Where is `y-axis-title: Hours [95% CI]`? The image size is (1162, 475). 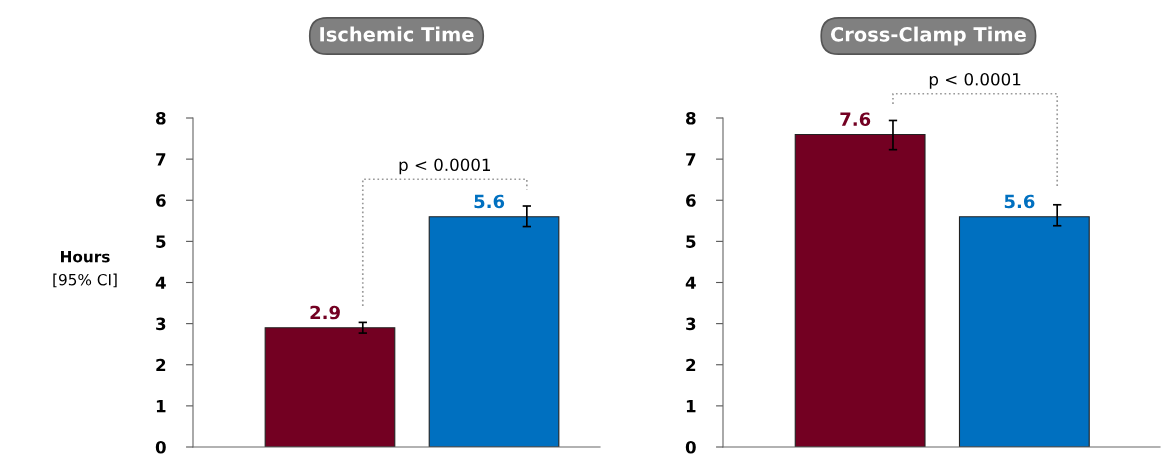 y-axis-title: Hours [95% CI] is located at coordinates (85, 269).